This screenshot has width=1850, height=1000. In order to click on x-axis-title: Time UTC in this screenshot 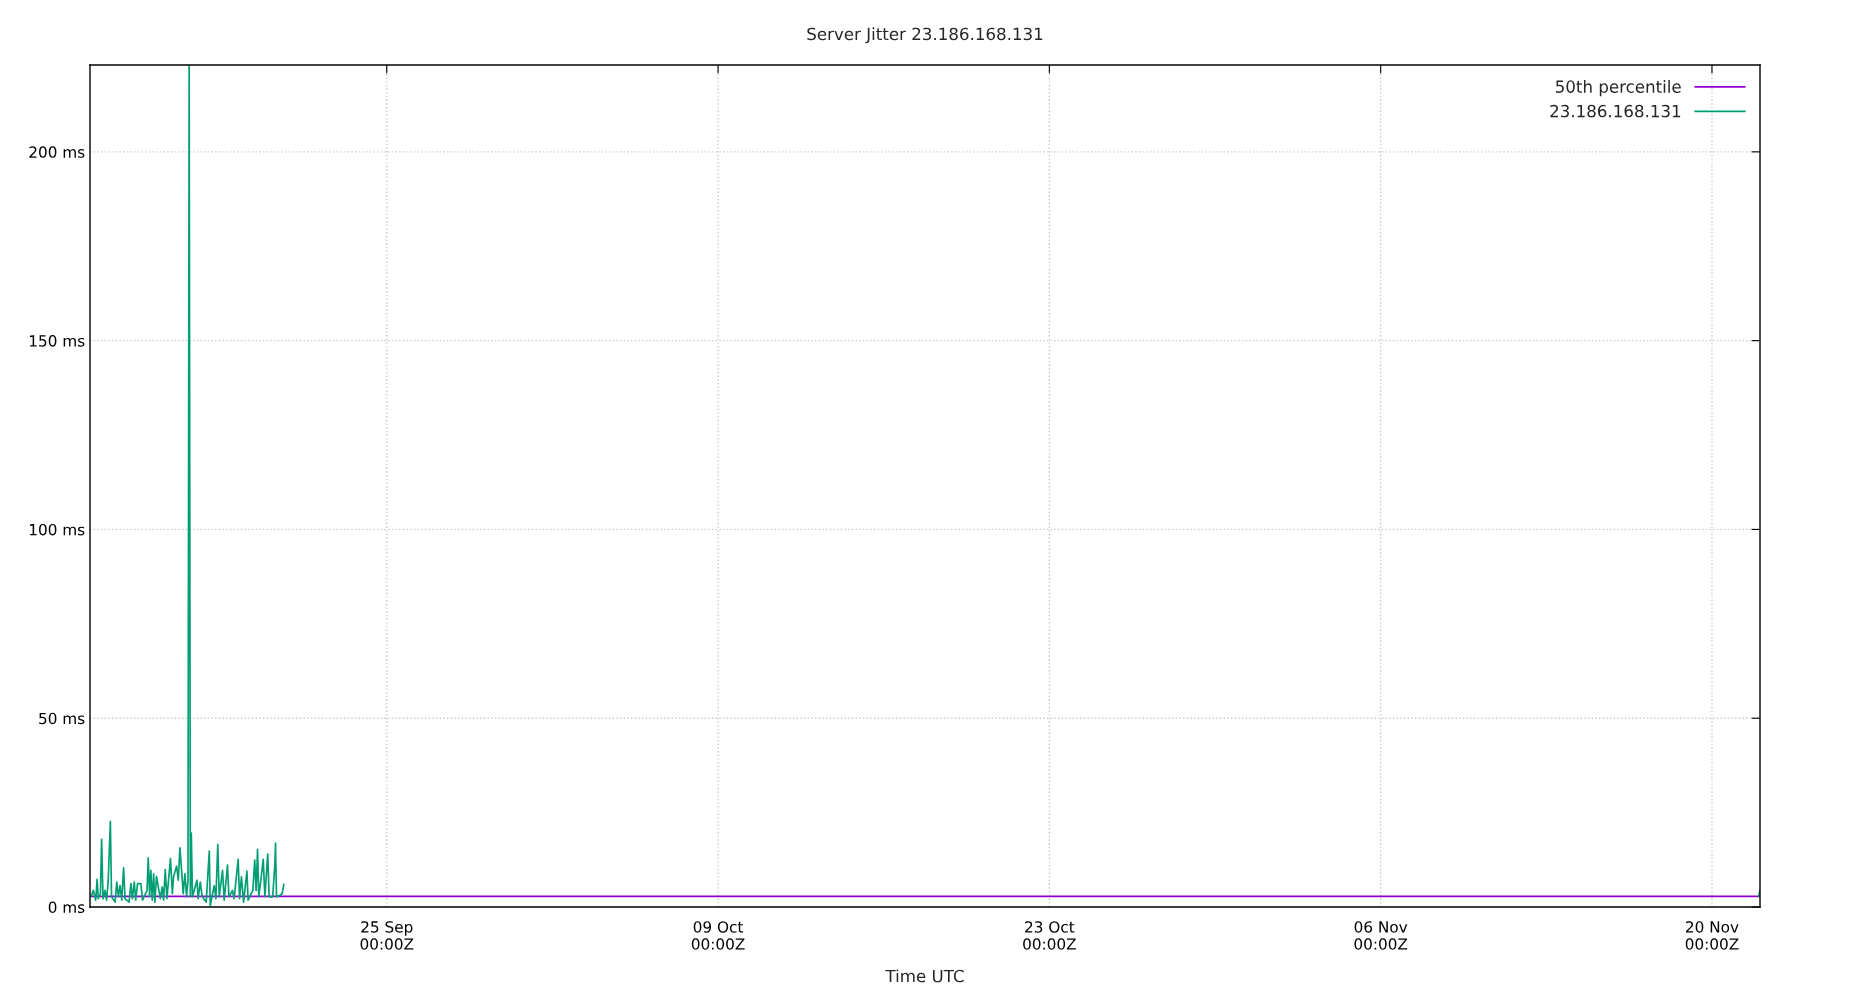, I will do `click(924, 976)`.